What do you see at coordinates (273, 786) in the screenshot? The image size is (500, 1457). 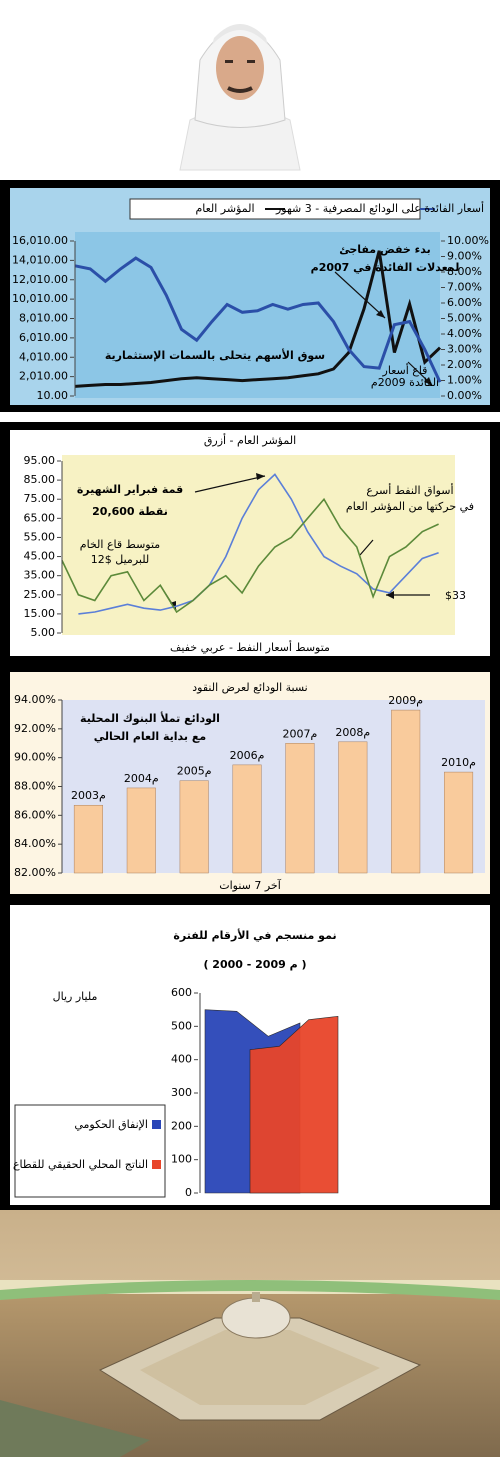 I see `plot-area` at bounding box center [273, 786].